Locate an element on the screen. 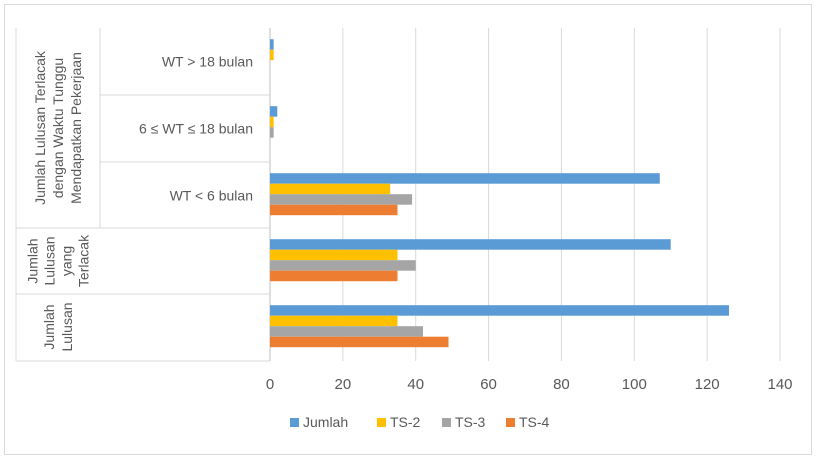 The height and width of the screenshot is (462, 818). x-tick-label: 60 is located at coordinates (488, 384).